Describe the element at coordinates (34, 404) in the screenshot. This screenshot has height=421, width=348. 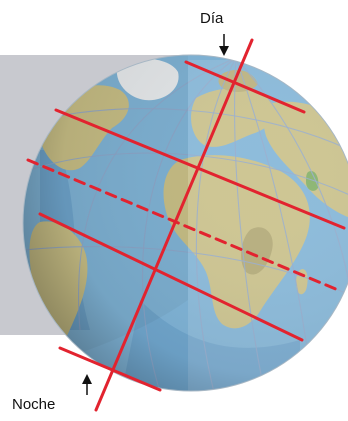
I see `night-label: Noche` at that location.